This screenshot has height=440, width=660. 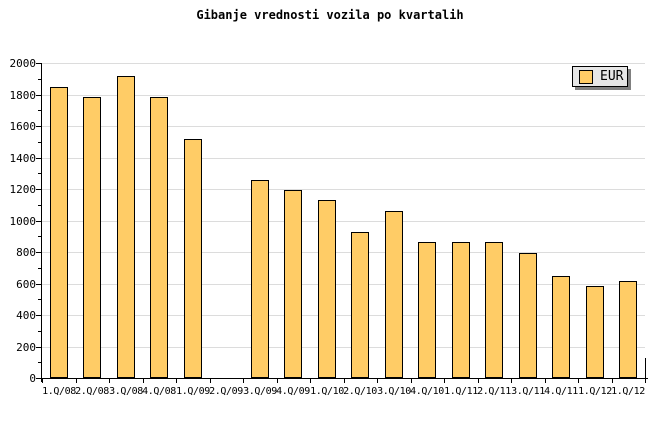 What do you see at coordinates (26, 315) in the screenshot?
I see `y-tick-label: 400` at bounding box center [26, 315].